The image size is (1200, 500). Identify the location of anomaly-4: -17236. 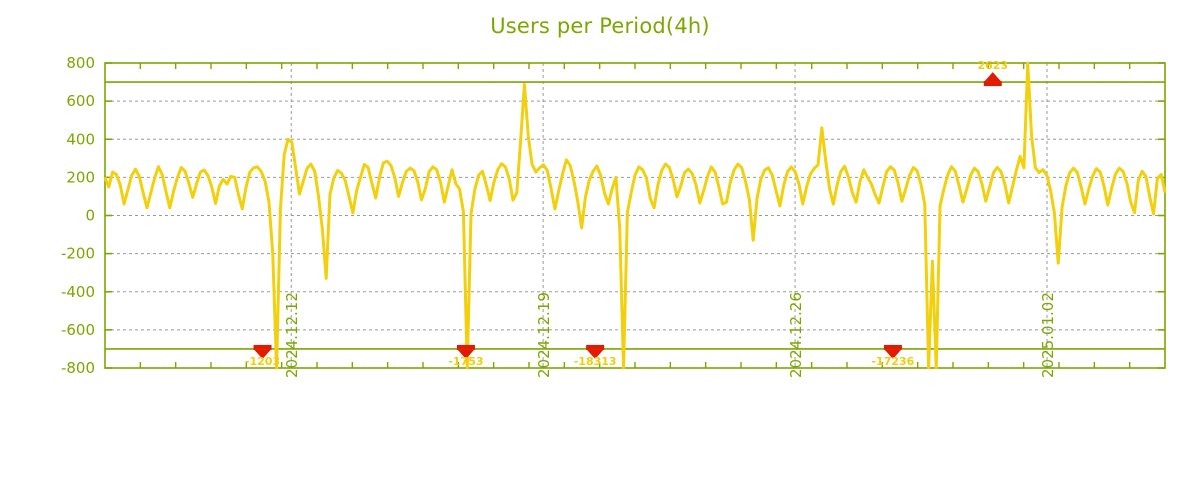
(893, 356).